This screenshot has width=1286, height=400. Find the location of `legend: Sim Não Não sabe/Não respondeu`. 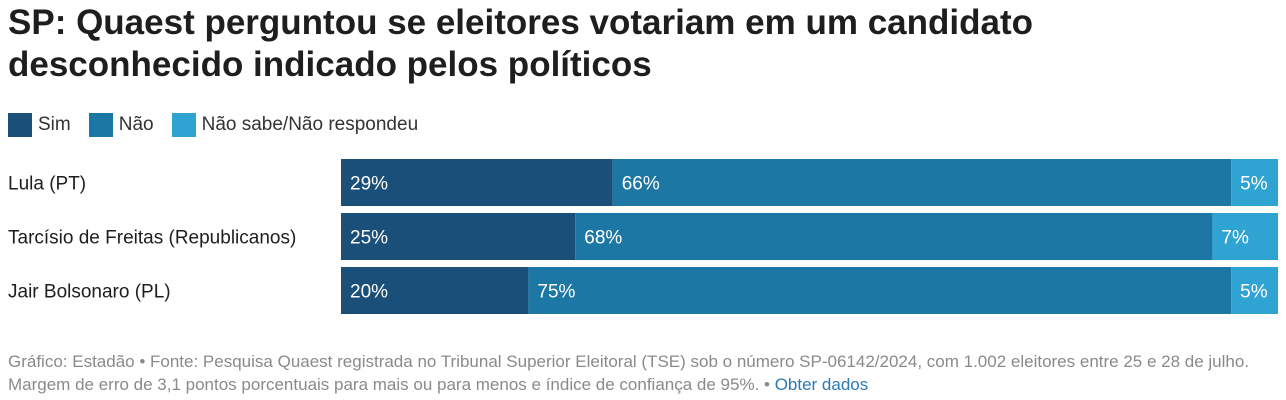

legend: Sim Não Não sabe/Não respondeu is located at coordinates (222, 125).